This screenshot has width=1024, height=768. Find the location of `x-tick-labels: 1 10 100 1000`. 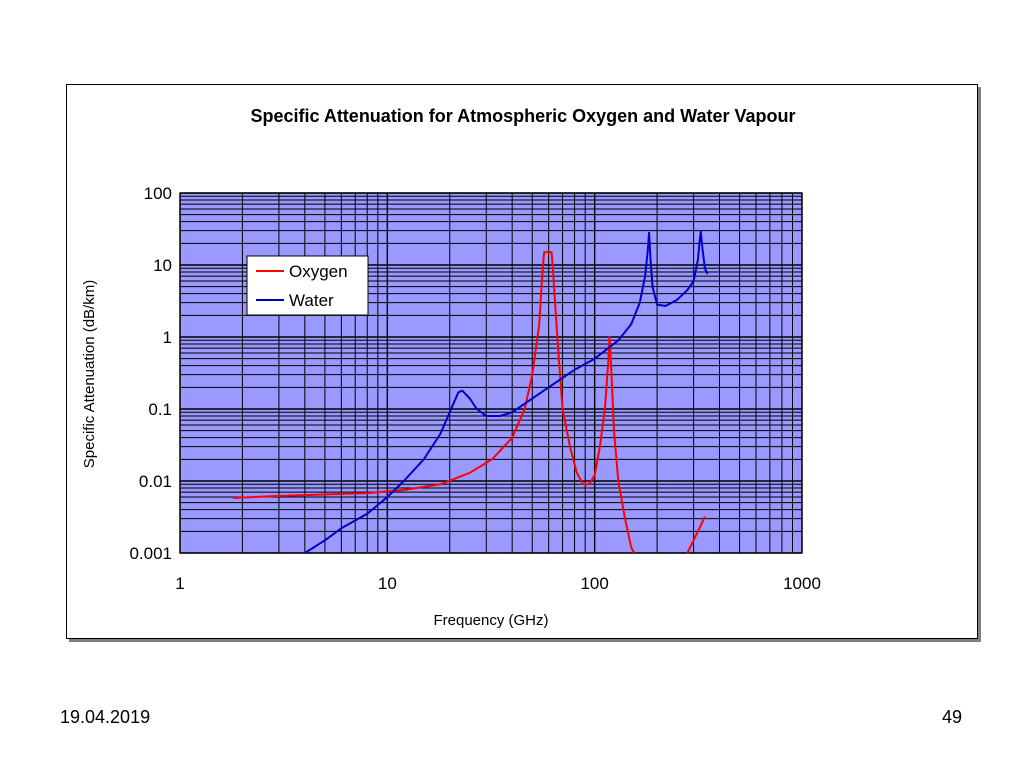

x-tick-labels: 1 10 100 1000 is located at coordinates (498, 583).